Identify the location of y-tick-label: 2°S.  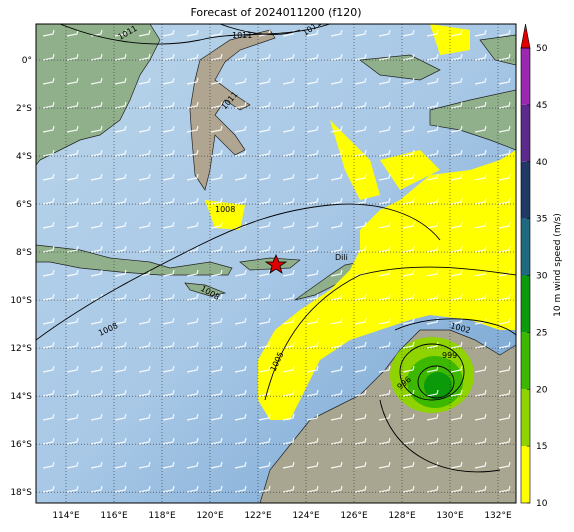
(24, 109).